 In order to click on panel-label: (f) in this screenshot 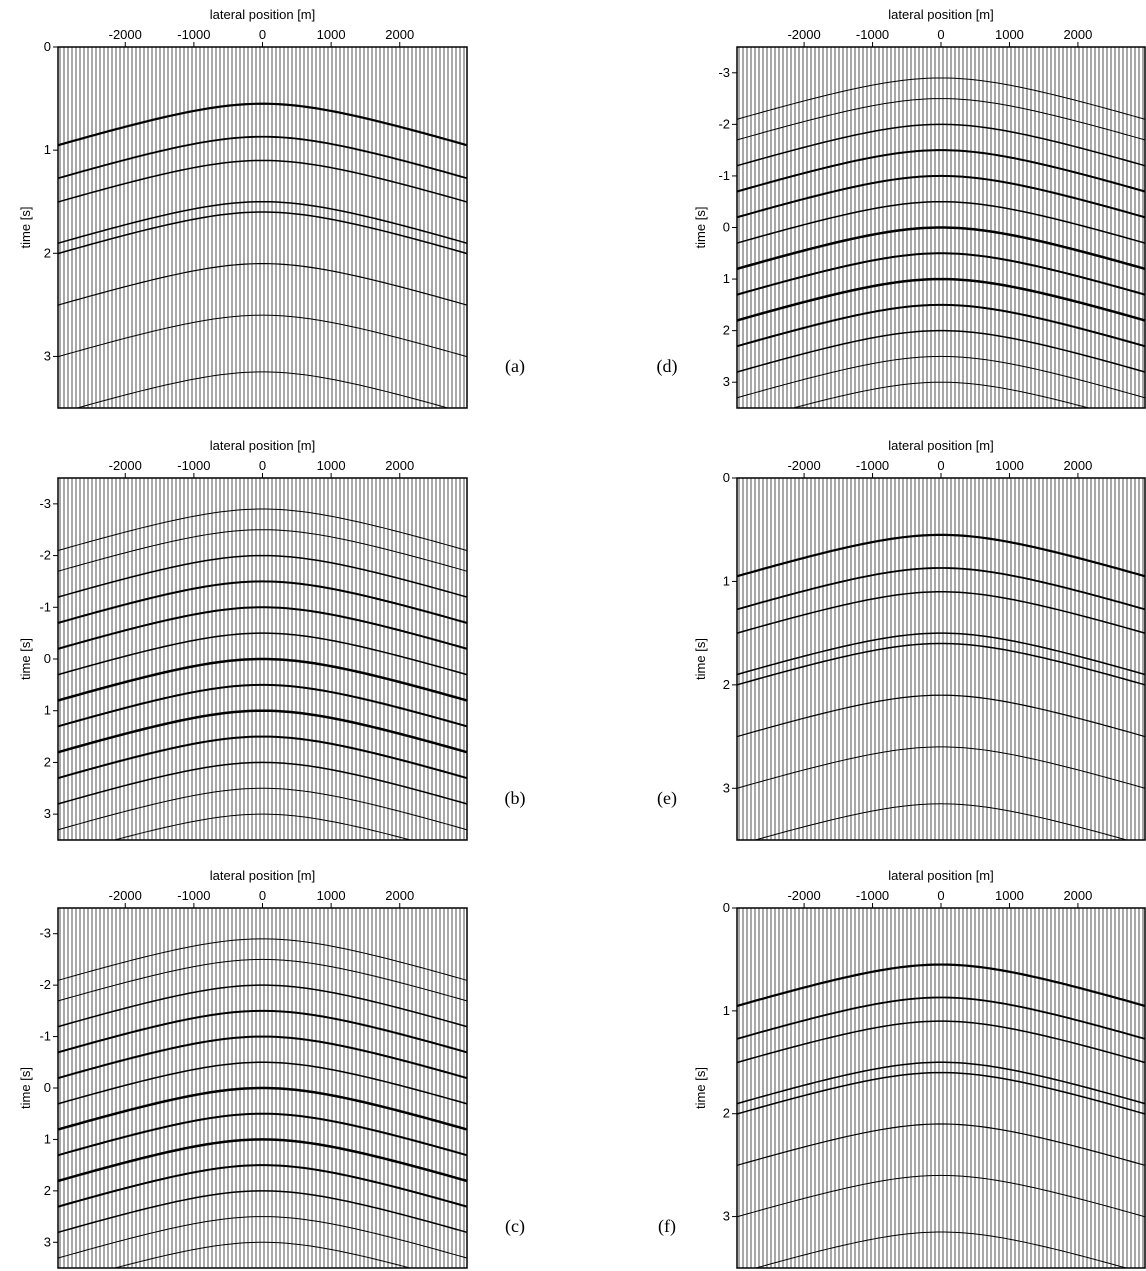, I will do `click(667, 1226)`.